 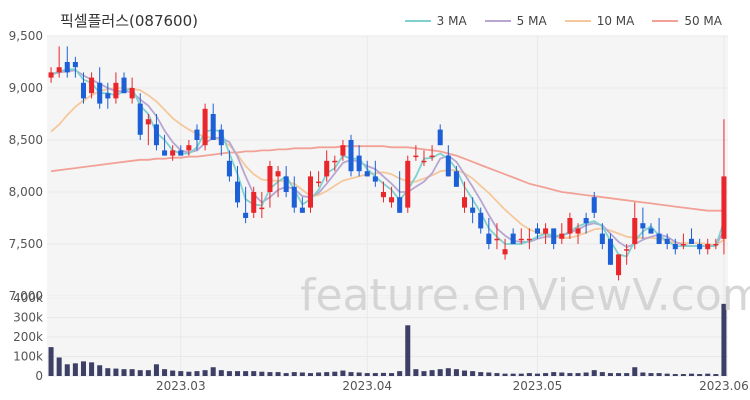 What do you see at coordinates (451, 21) in the screenshot?
I see `legend-label-ma3: 3 MA` at bounding box center [451, 21].